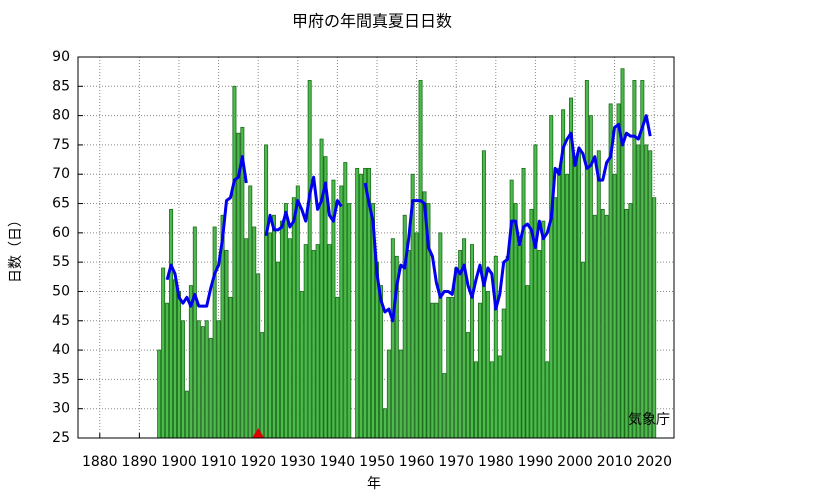 Image resolution: width=833 pixels, height=498 pixels. Describe the element at coordinates (372, 21) in the screenshot. I see `chart-title: 甲府の年間真夏日日数` at that location.